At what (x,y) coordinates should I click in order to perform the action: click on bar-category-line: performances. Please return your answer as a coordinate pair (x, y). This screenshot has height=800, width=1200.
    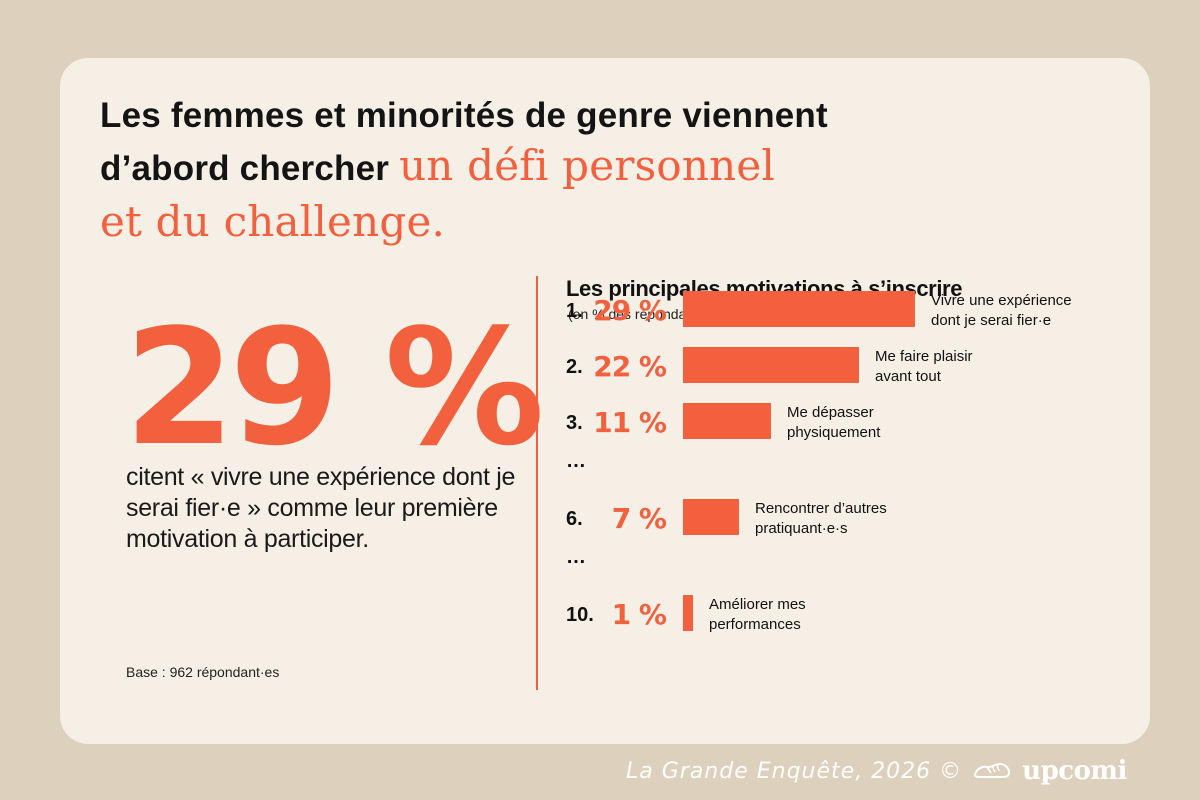
    Looking at the image, I should click on (755, 624).